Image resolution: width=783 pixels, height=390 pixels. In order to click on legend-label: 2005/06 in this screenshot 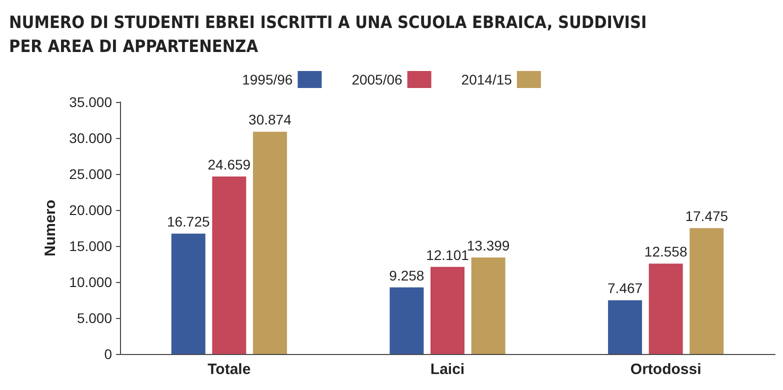, I will do `click(377, 80)`.